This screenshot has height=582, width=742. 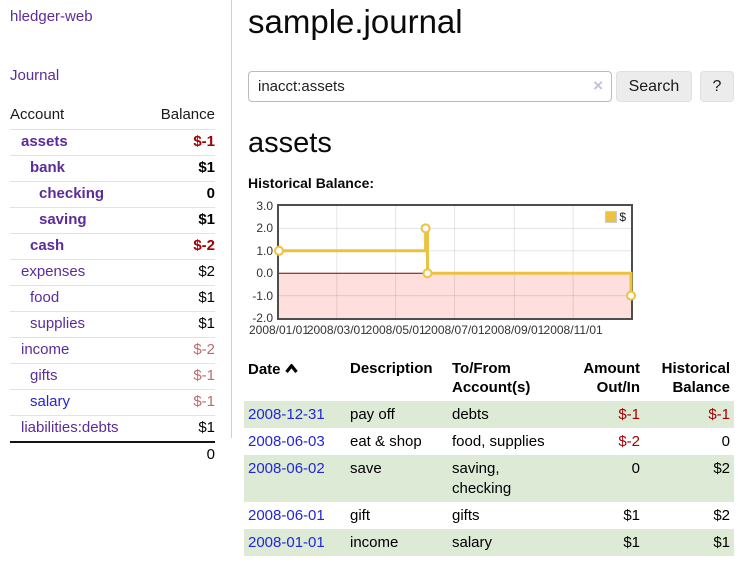 I want to click on transaction-row: 2008-06-02 save saving, checking 0 $2, so click(x=489, y=478).